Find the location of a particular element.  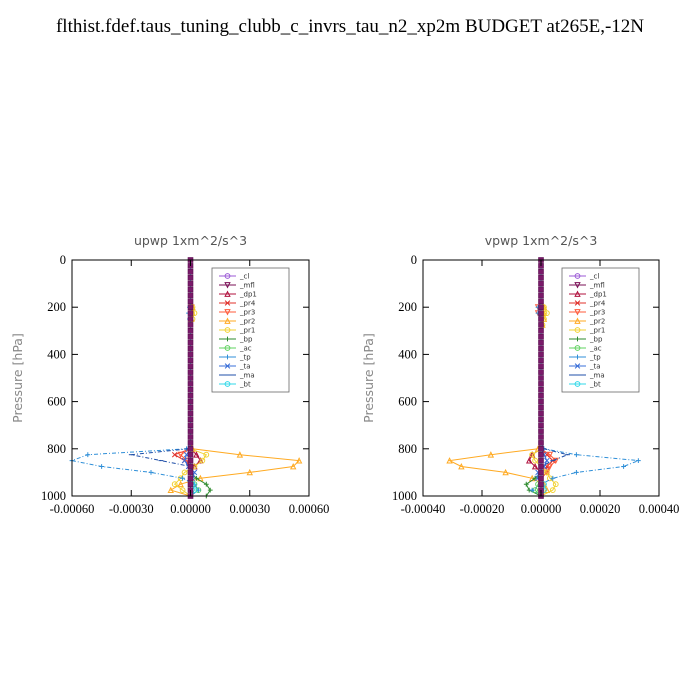

series-tp is located at coordinates (135, 378).